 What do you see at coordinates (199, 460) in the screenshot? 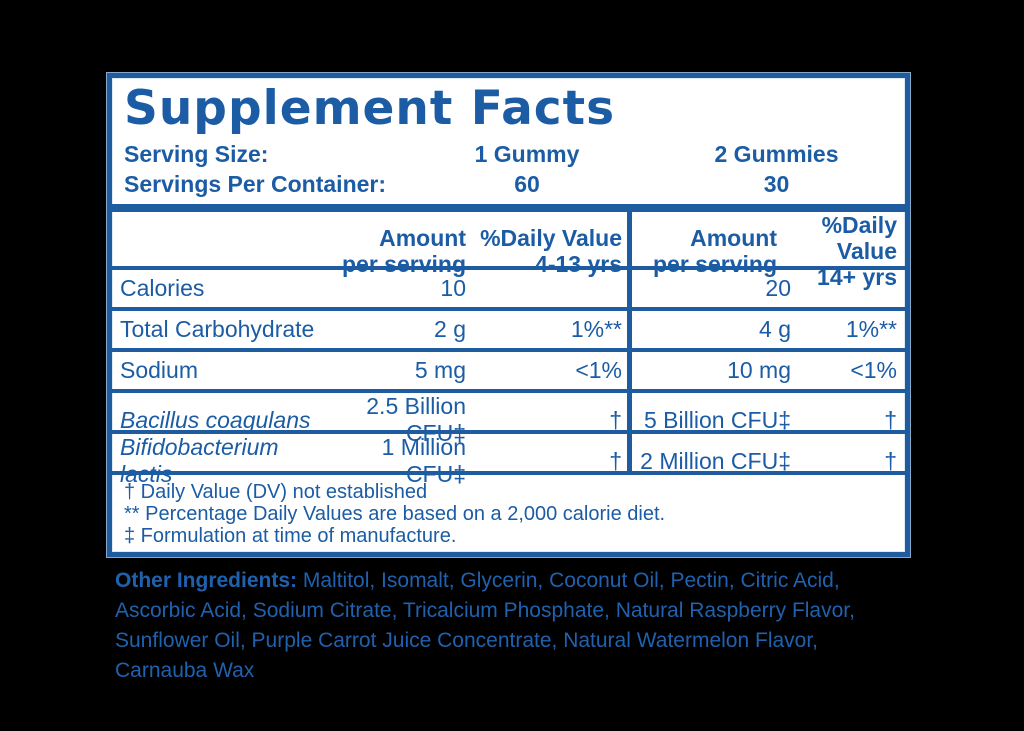
I see `nutrient-name: Bifidobacterium lactis` at bounding box center [199, 460].